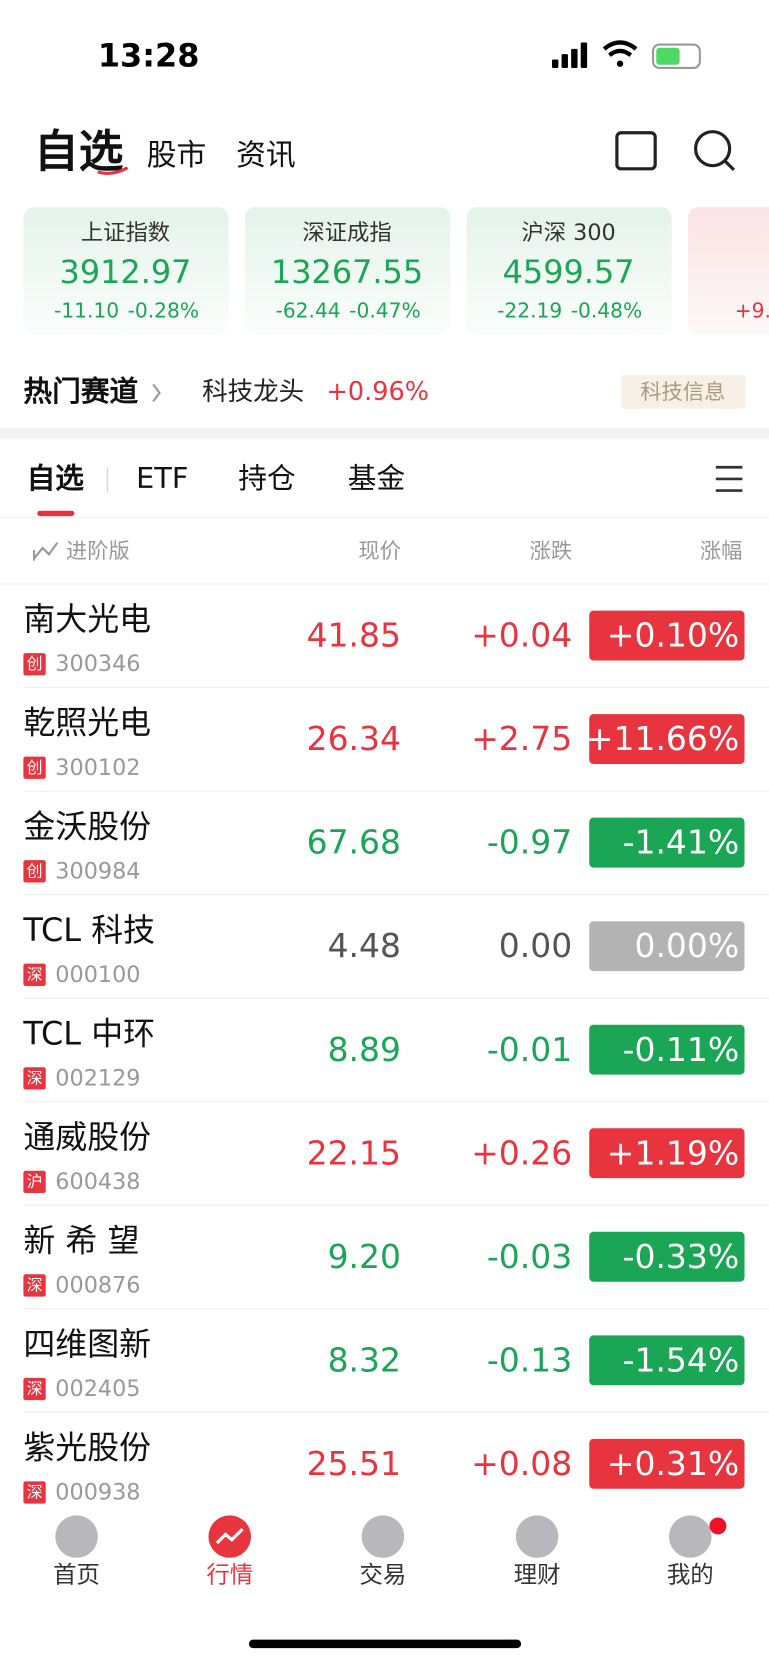  Describe the element at coordinates (81, 1240) in the screenshot. I see `stock-name: 新 希 望` at that location.